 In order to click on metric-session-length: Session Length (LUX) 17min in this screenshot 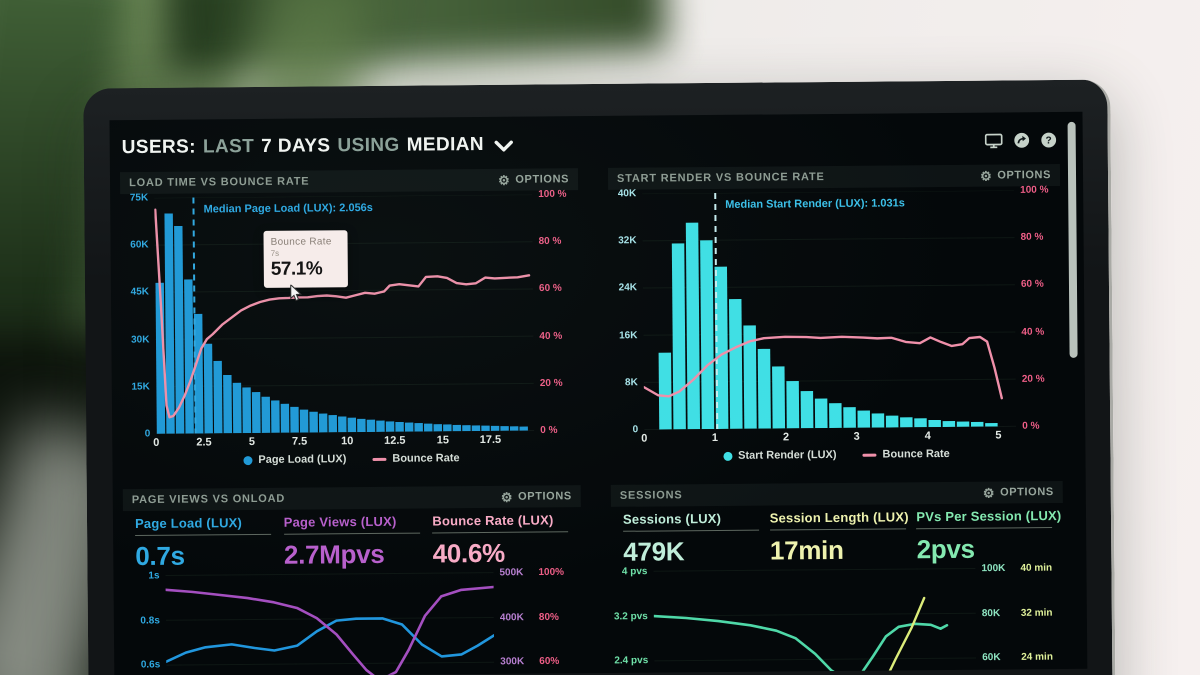, I will do `click(843, 537)`.